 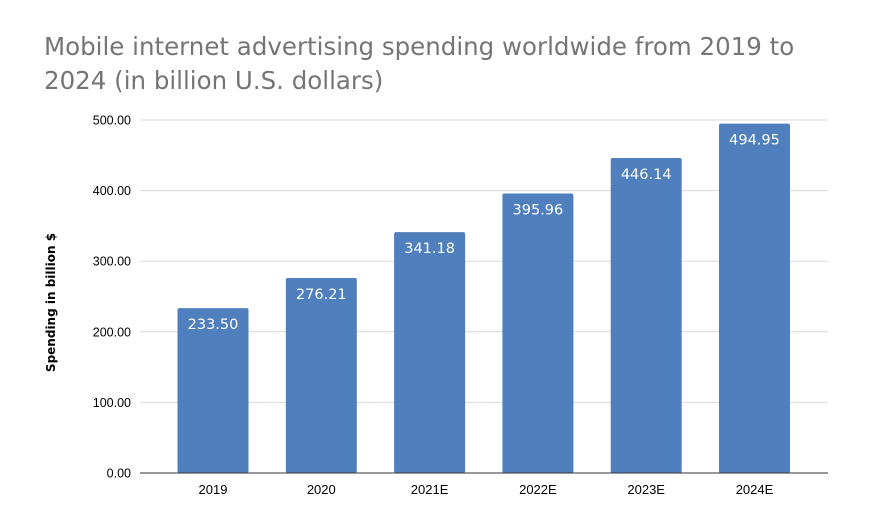 What do you see at coordinates (112, 403) in the screenshot?
I see `y-tick-label: 100.00` at bounding box center [112, 403].